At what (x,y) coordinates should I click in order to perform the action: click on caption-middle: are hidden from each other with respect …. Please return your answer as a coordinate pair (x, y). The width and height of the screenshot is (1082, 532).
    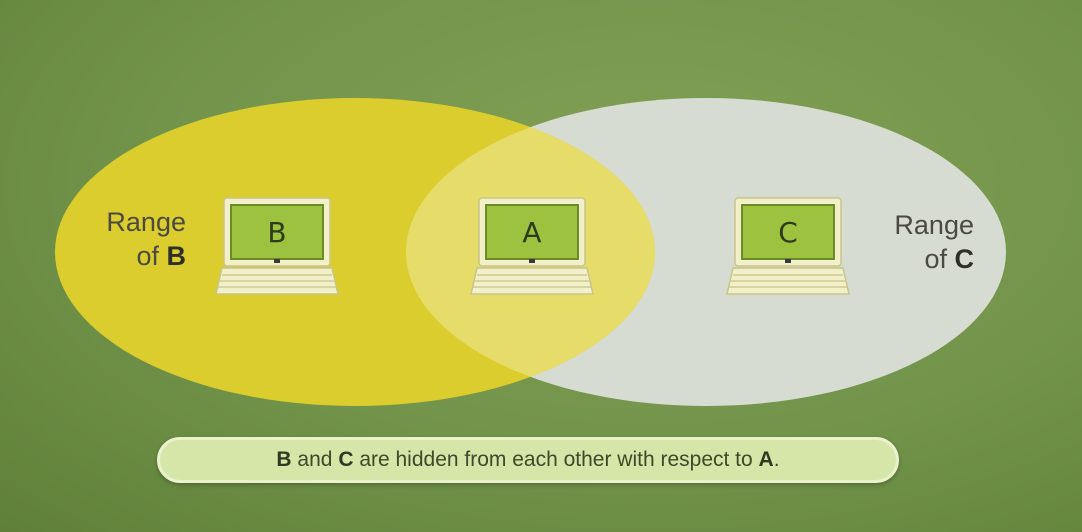
    Looking at the image, I should click on (556, 459).